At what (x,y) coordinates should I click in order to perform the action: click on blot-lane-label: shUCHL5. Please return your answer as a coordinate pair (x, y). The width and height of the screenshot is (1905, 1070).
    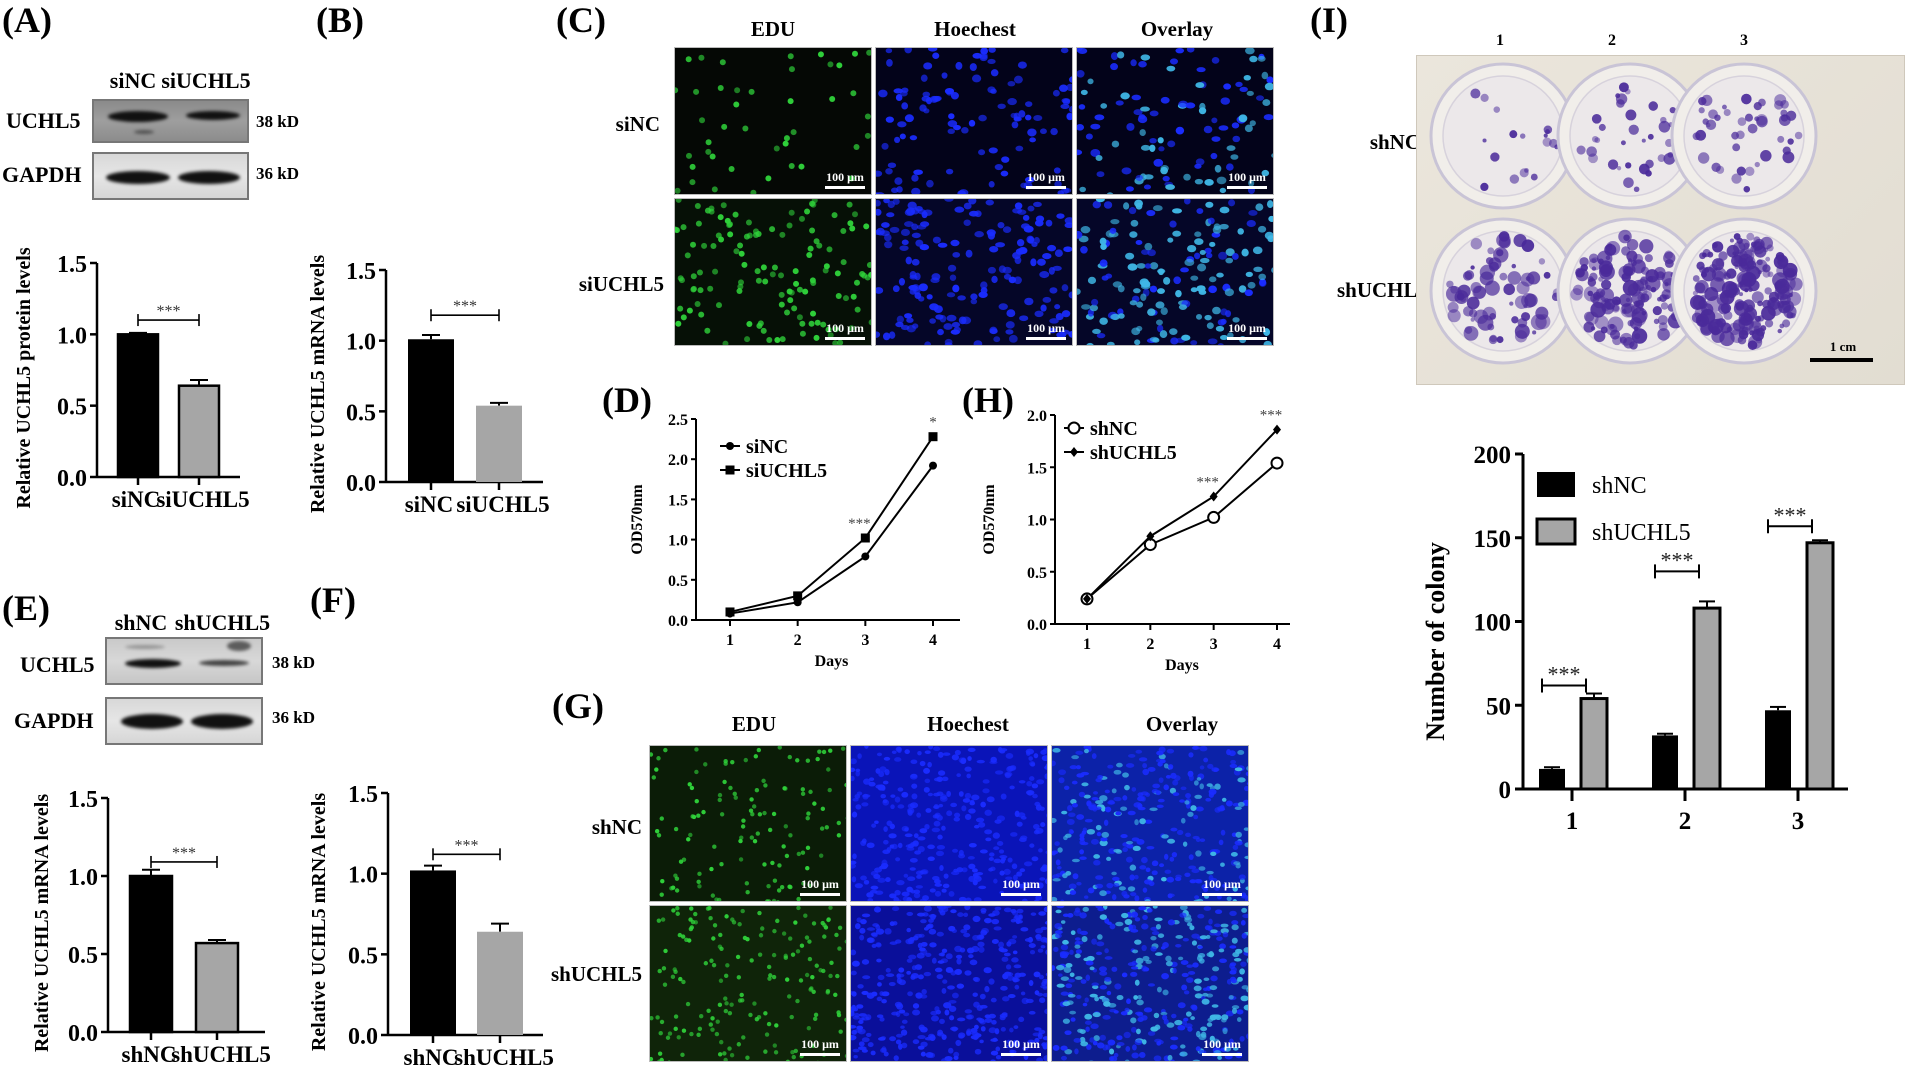
    Looking at the image, I should click on (222, 622).